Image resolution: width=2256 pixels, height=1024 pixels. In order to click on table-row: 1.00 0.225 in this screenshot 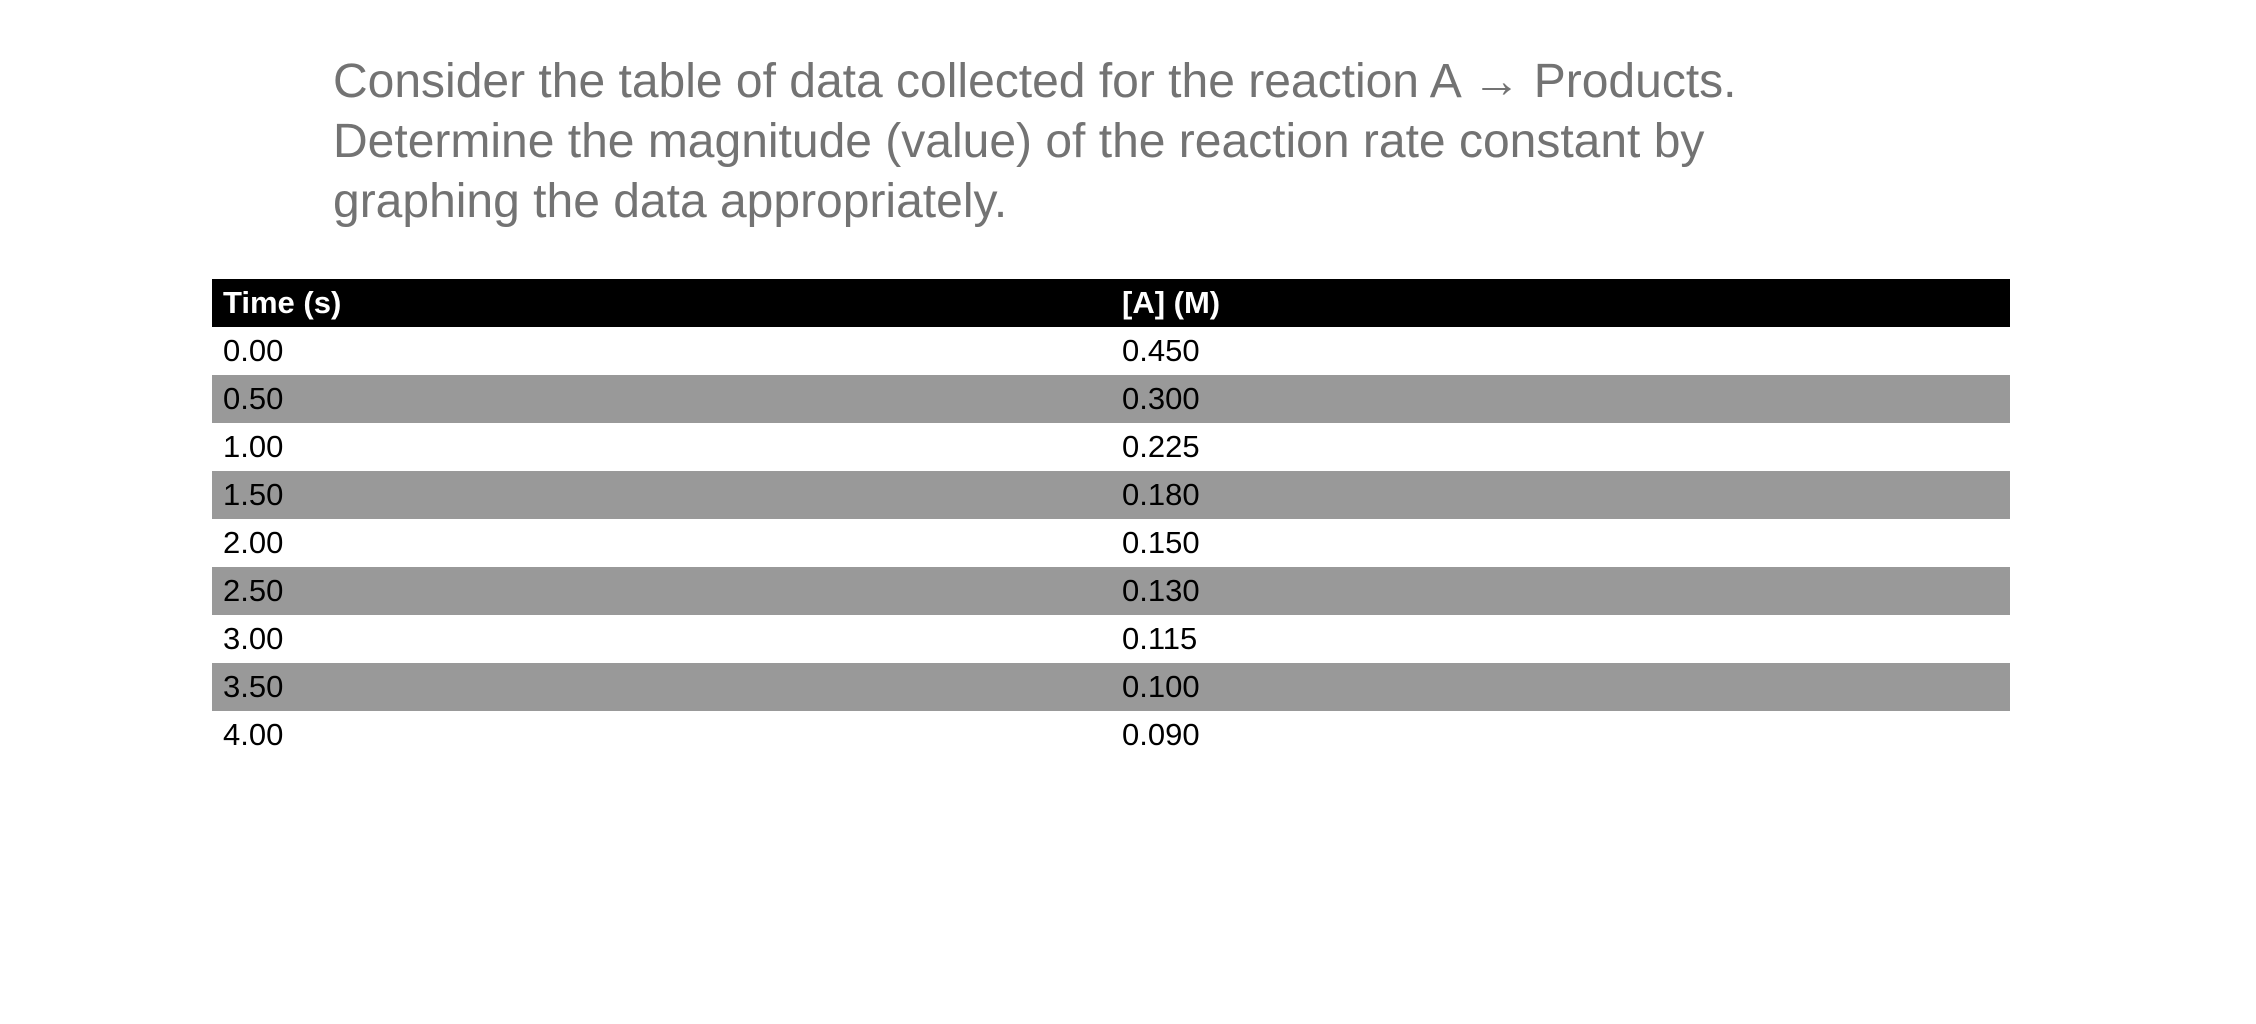, I will do `click(1111, 447)`.